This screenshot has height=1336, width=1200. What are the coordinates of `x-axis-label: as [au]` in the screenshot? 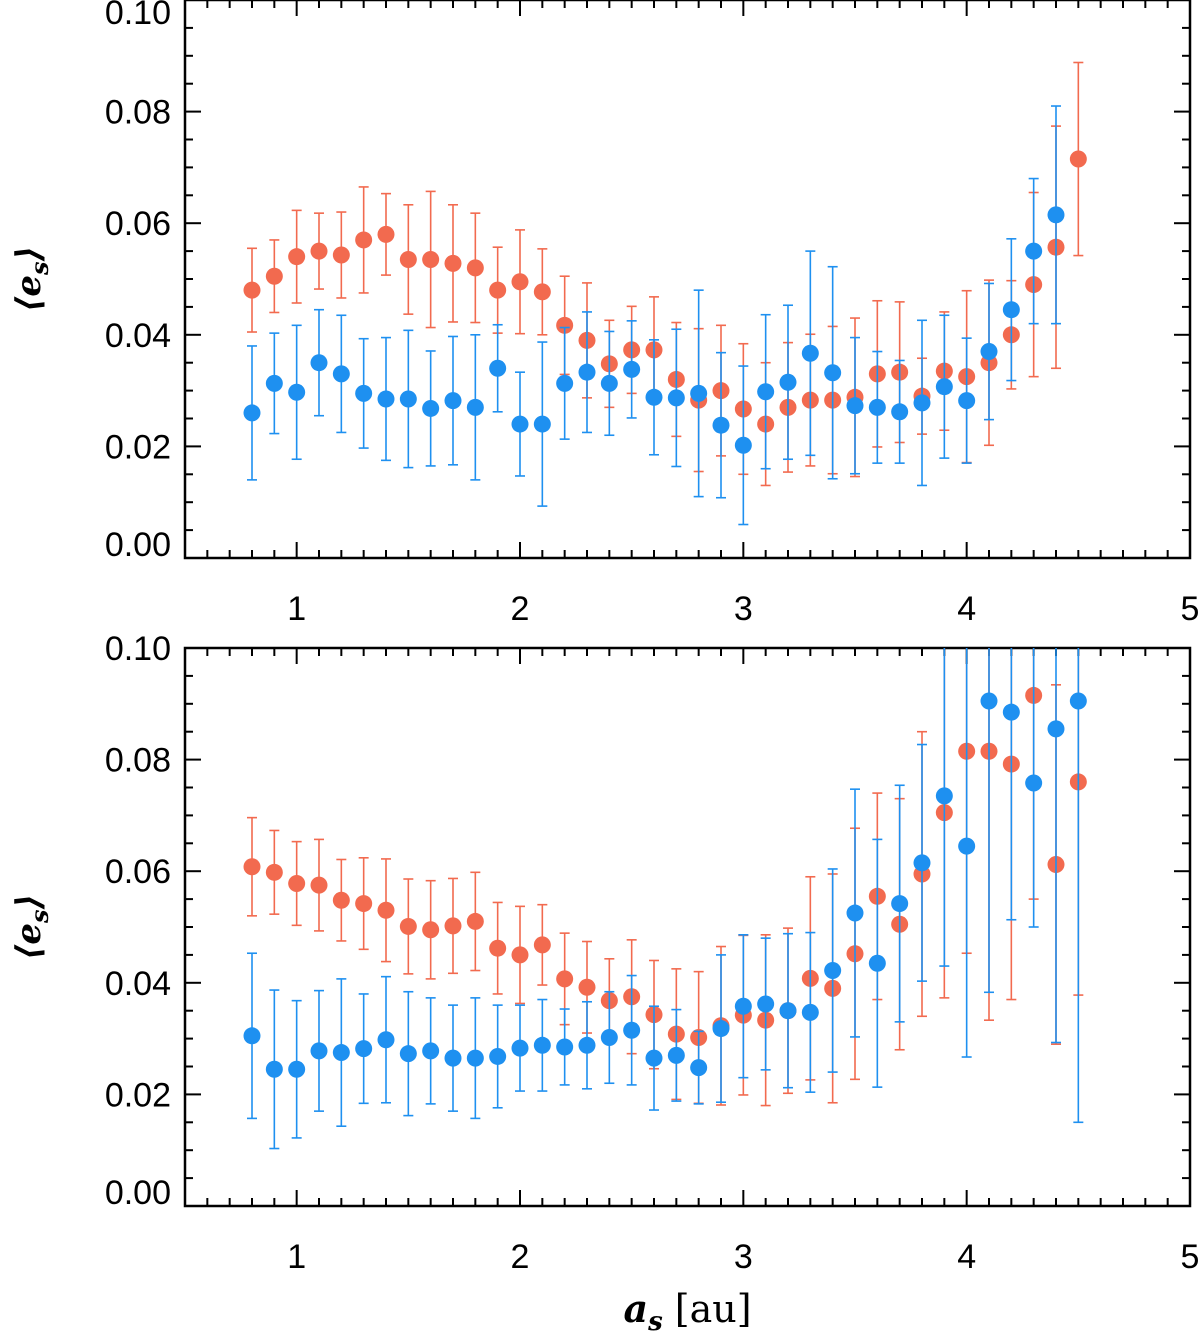 It's located at (687, 1311).